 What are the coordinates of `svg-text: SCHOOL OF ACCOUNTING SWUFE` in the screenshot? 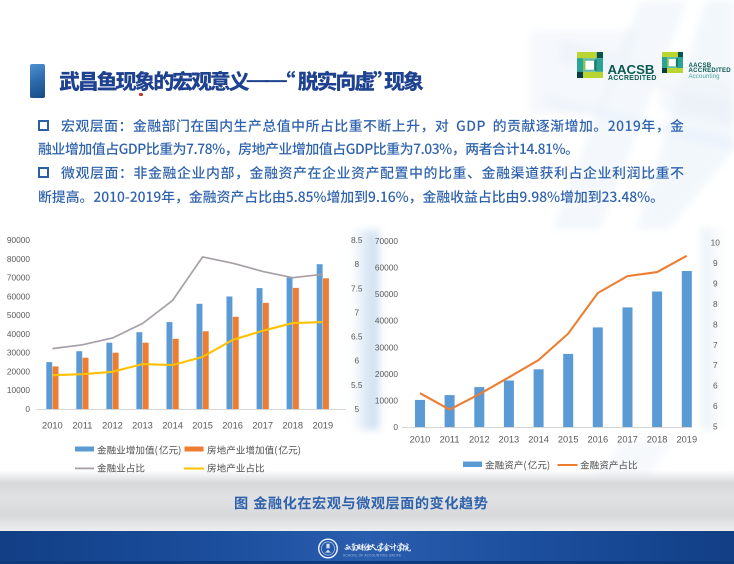 It's located at (372, 556).